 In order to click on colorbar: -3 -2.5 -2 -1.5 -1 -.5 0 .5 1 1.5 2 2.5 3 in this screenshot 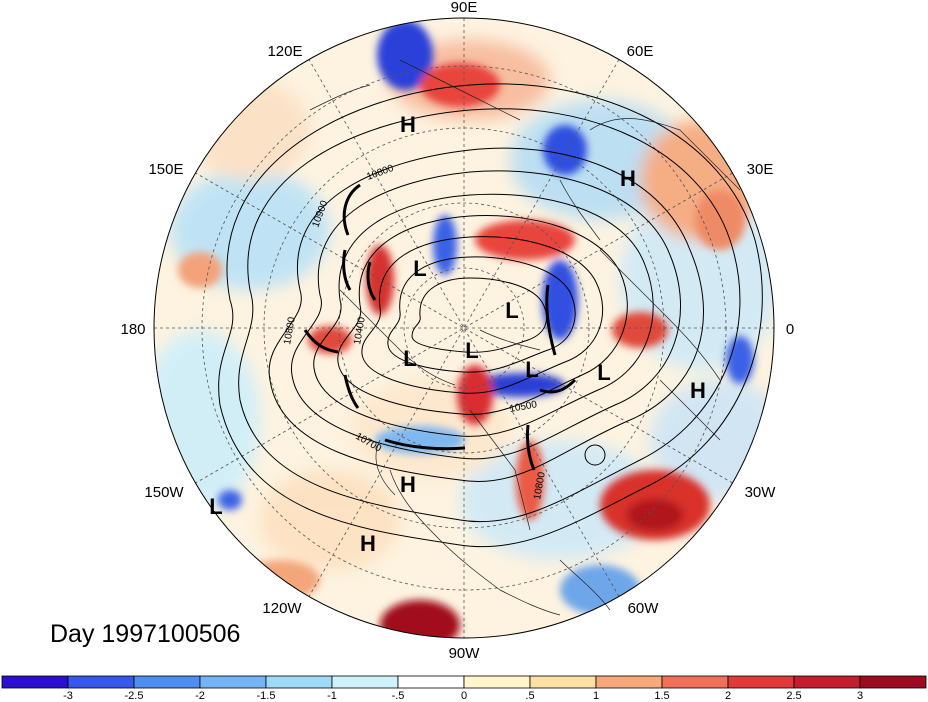, I will do `click(464, 688)`.